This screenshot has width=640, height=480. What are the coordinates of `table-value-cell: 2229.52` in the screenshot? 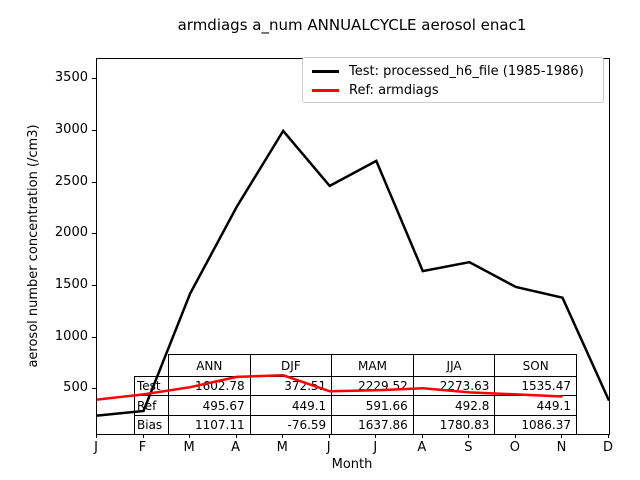 It's located at (372, 386).